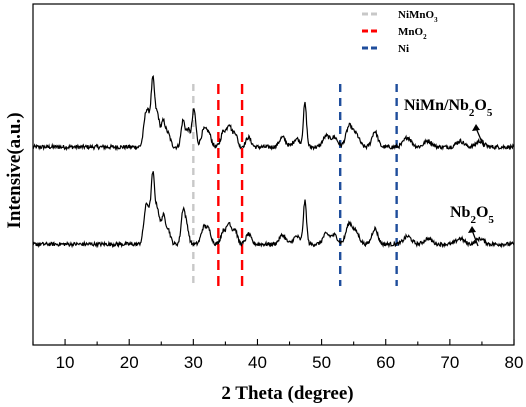 The image size is (526, 407). What do you see at coordinates (385, 362) in the screenshot?
I see `x-tick-label: 60` at bounding box center [385, 362].